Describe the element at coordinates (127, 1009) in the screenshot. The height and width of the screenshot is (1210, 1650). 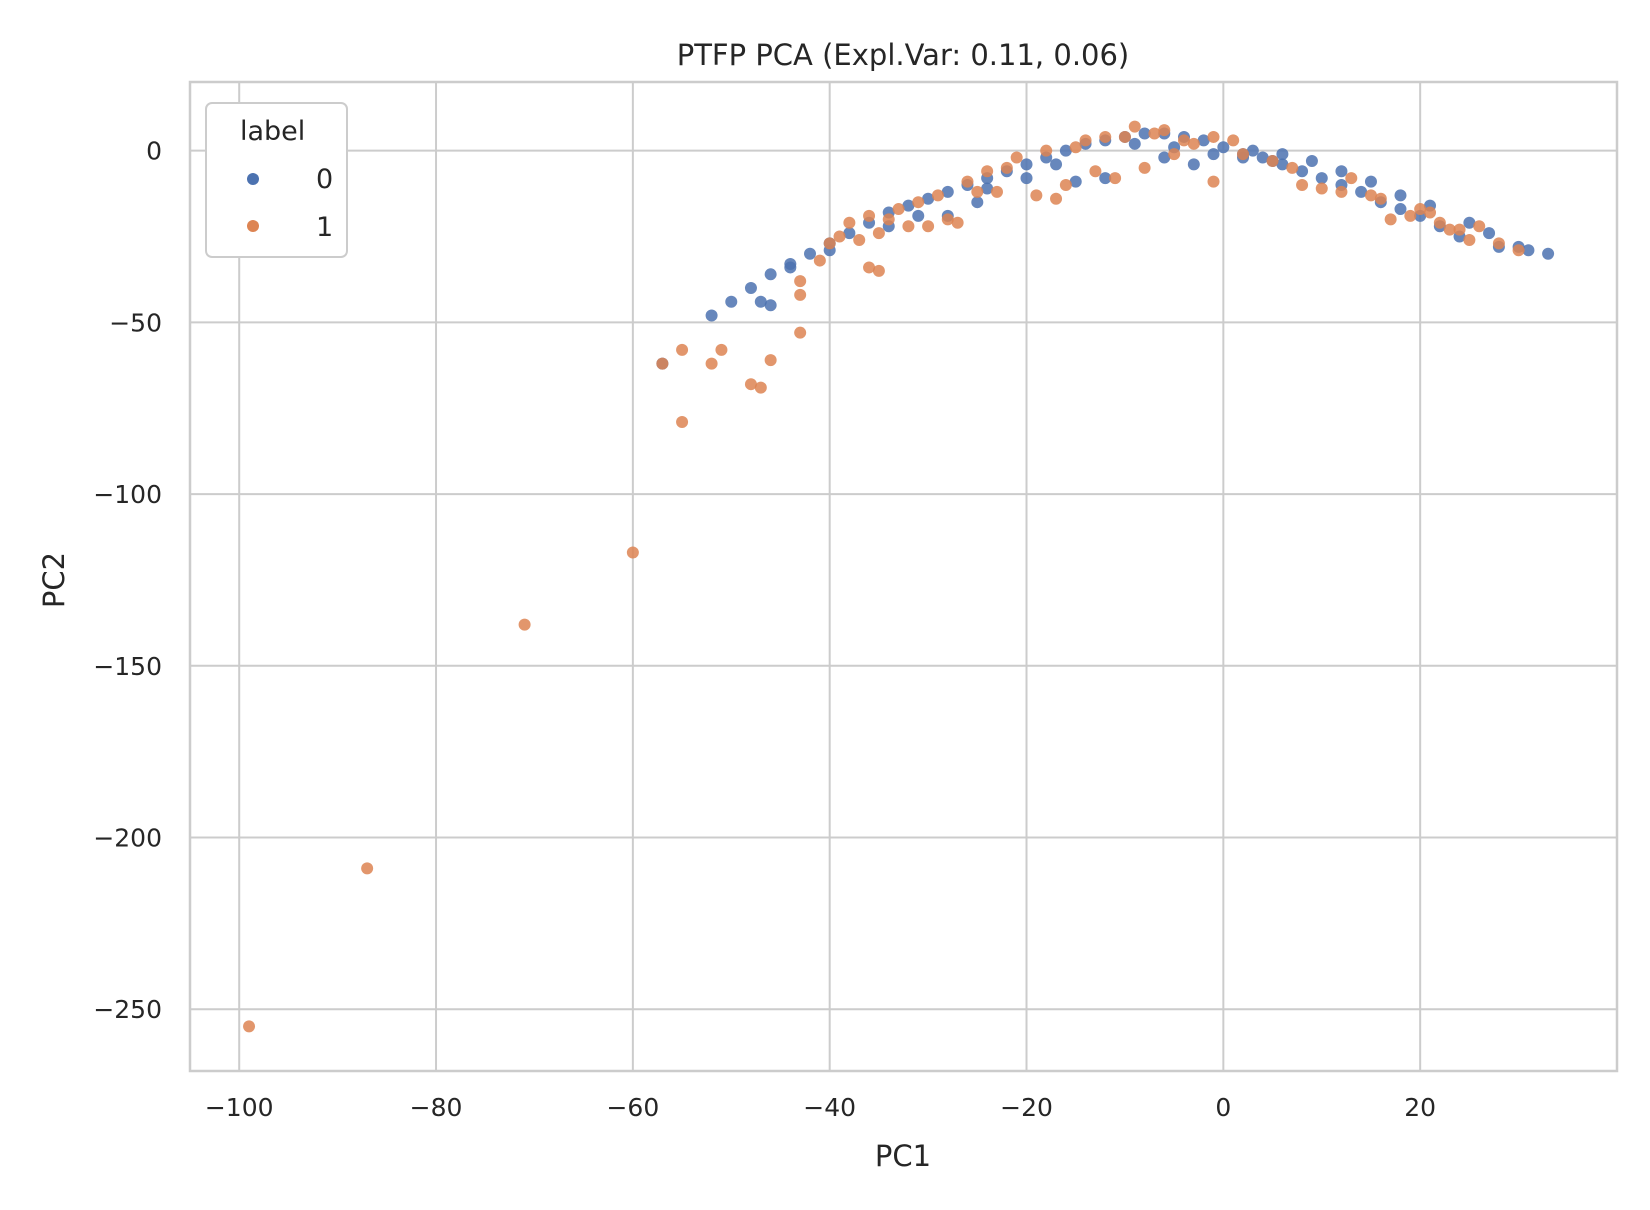
I see `y-tick-label: −250` at that location.